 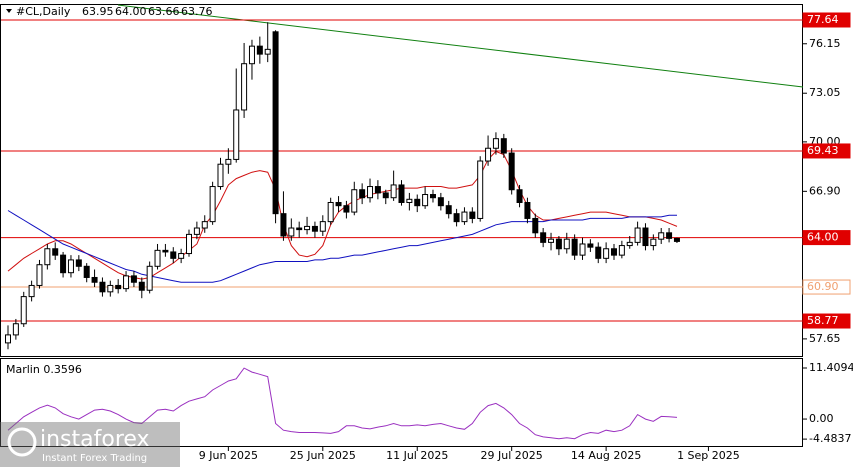 I want to click on indicator-tick-label: 0.00, so click(x=821, y=418).